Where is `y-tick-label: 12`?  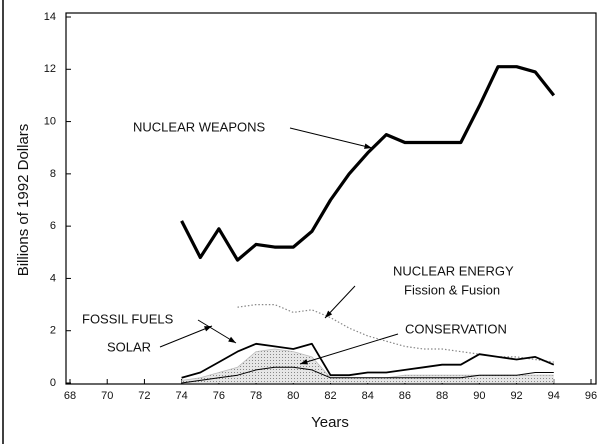 y-tick-label: 12 is located at coordinates (50, 69).